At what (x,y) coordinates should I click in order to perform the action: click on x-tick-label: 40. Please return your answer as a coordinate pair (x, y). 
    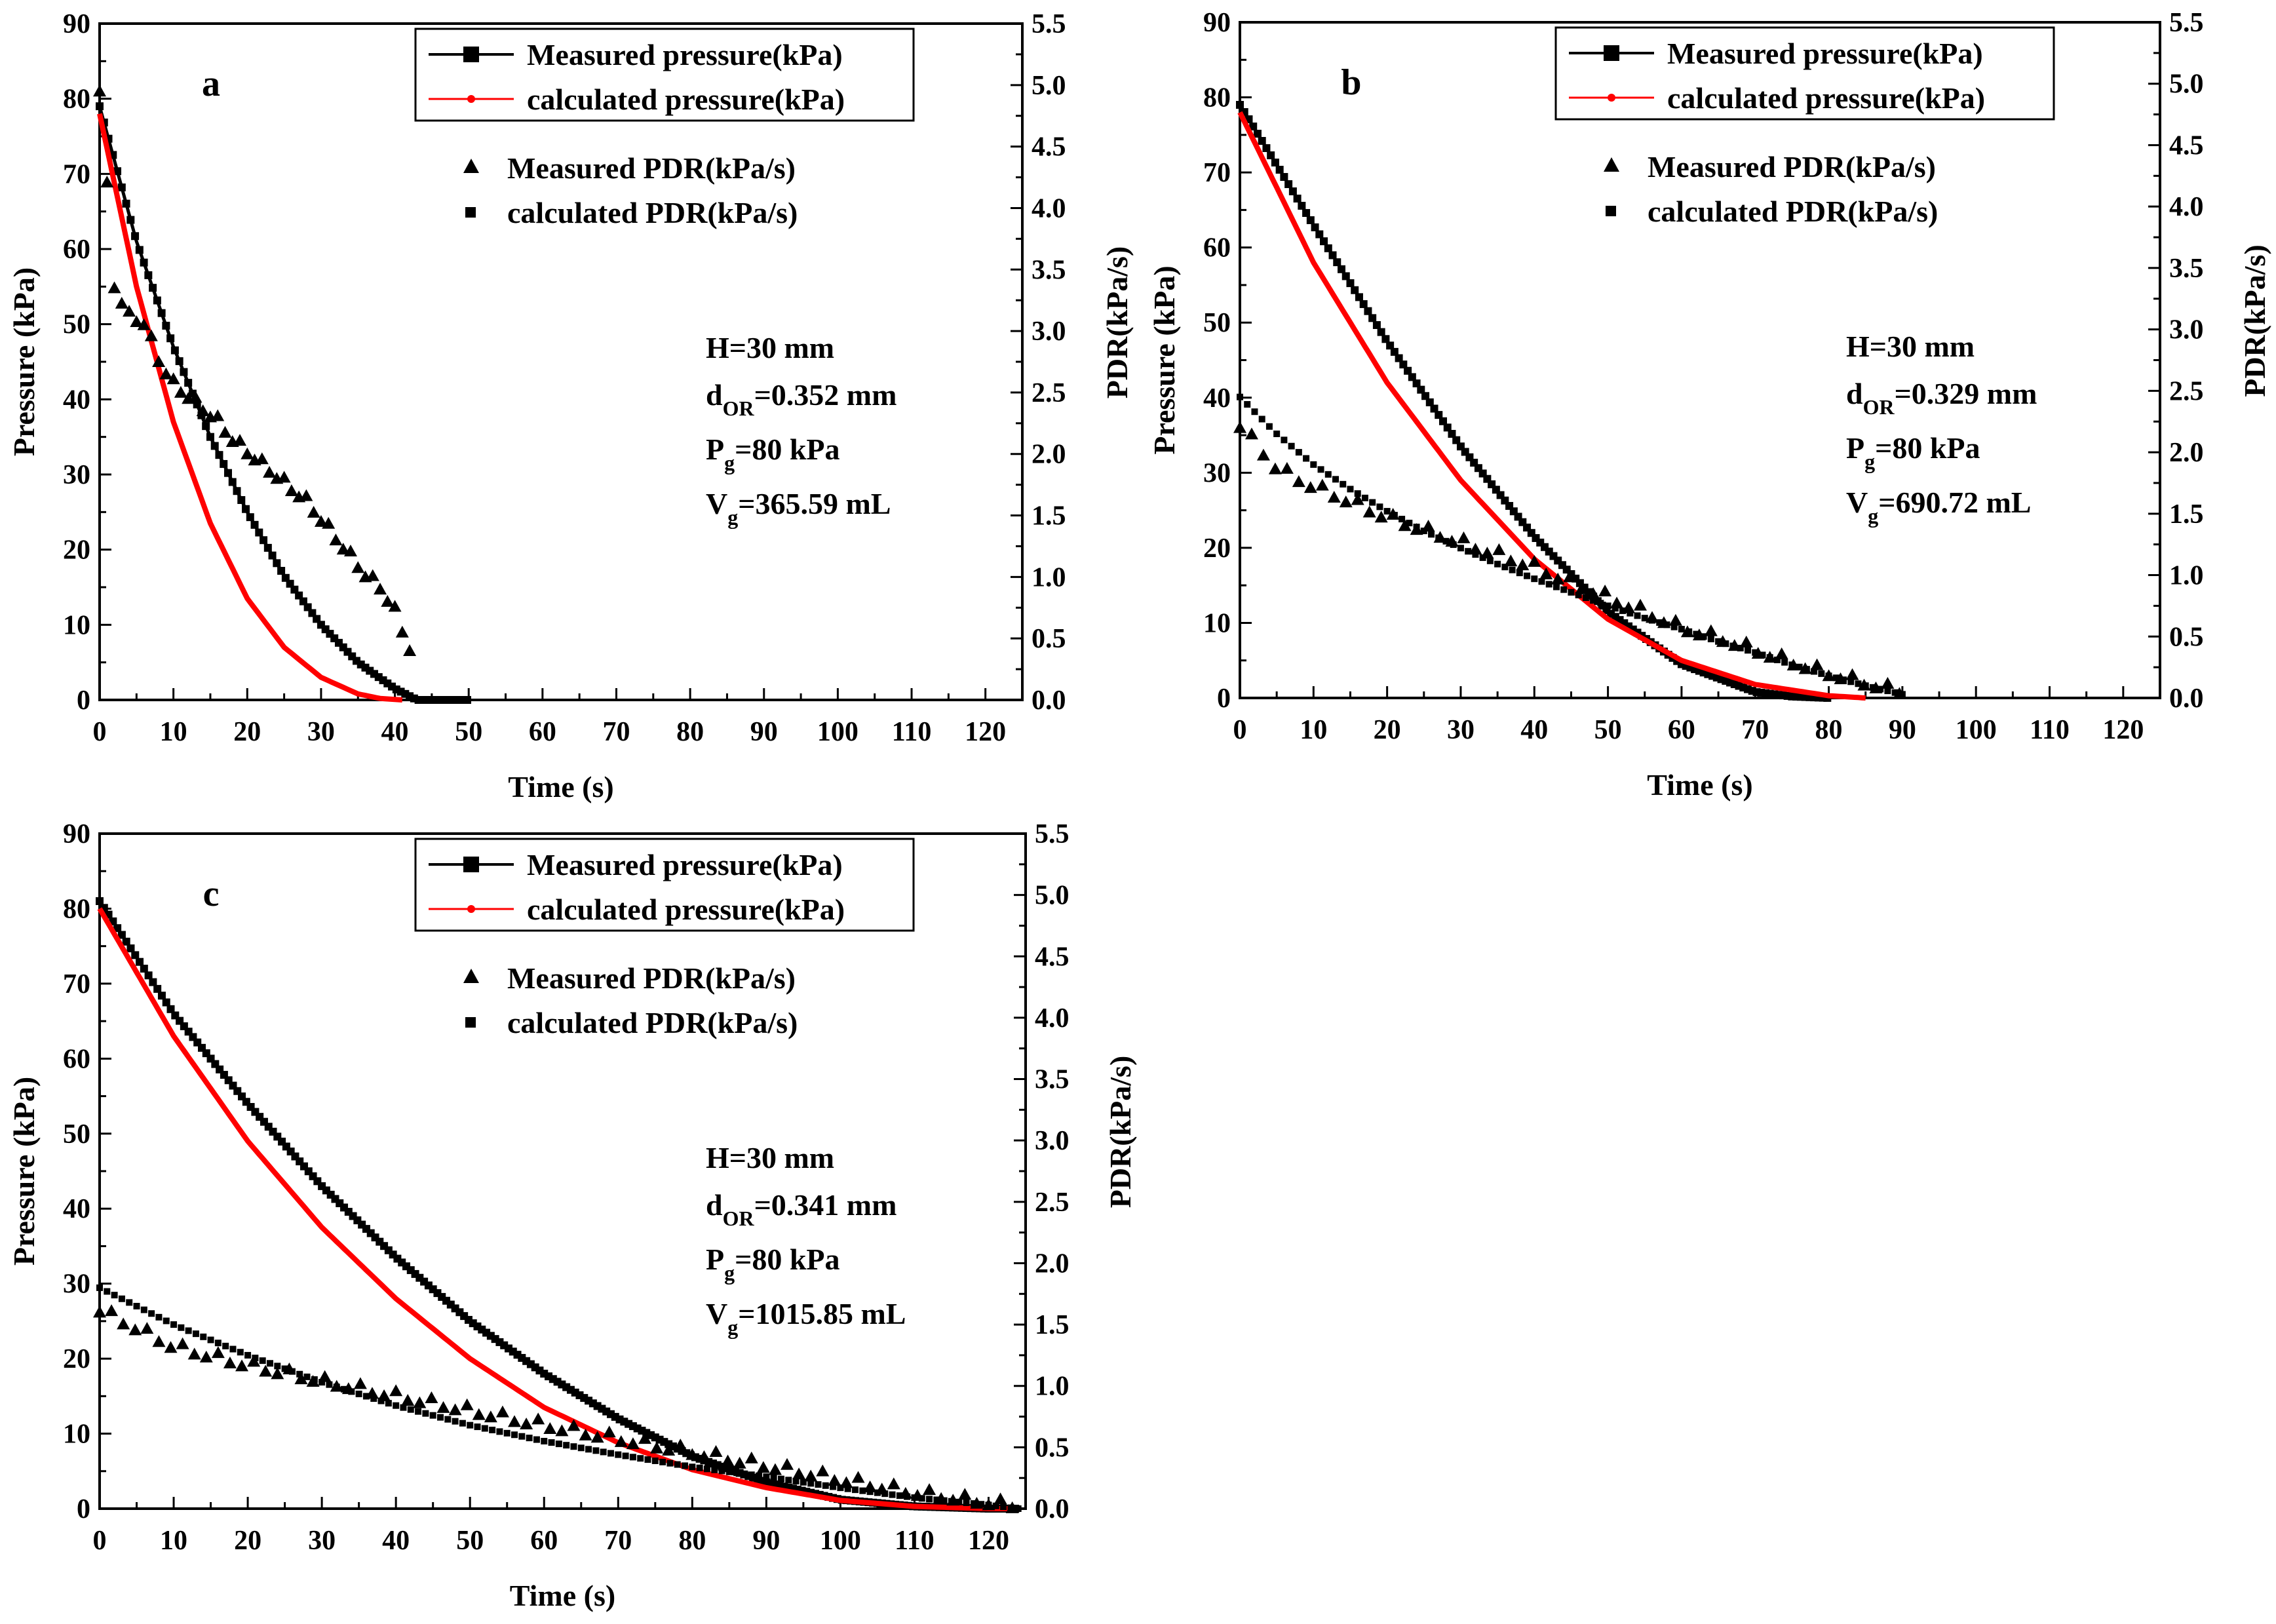
    Looking at the image, I should click on (396, 1541).